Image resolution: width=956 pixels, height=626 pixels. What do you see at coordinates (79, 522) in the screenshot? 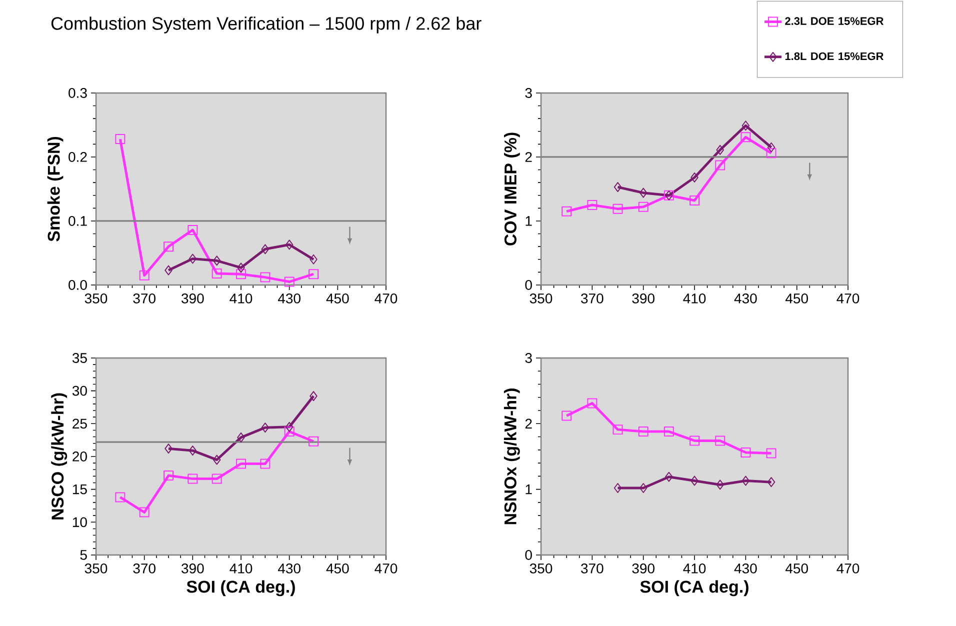
I see `y-tick-label: 10` at bounding box center [79, 522].